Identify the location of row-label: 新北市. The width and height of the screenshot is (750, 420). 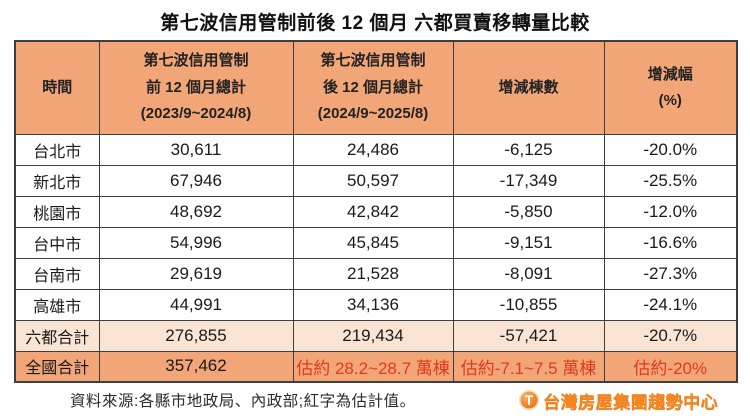
(57, 180).